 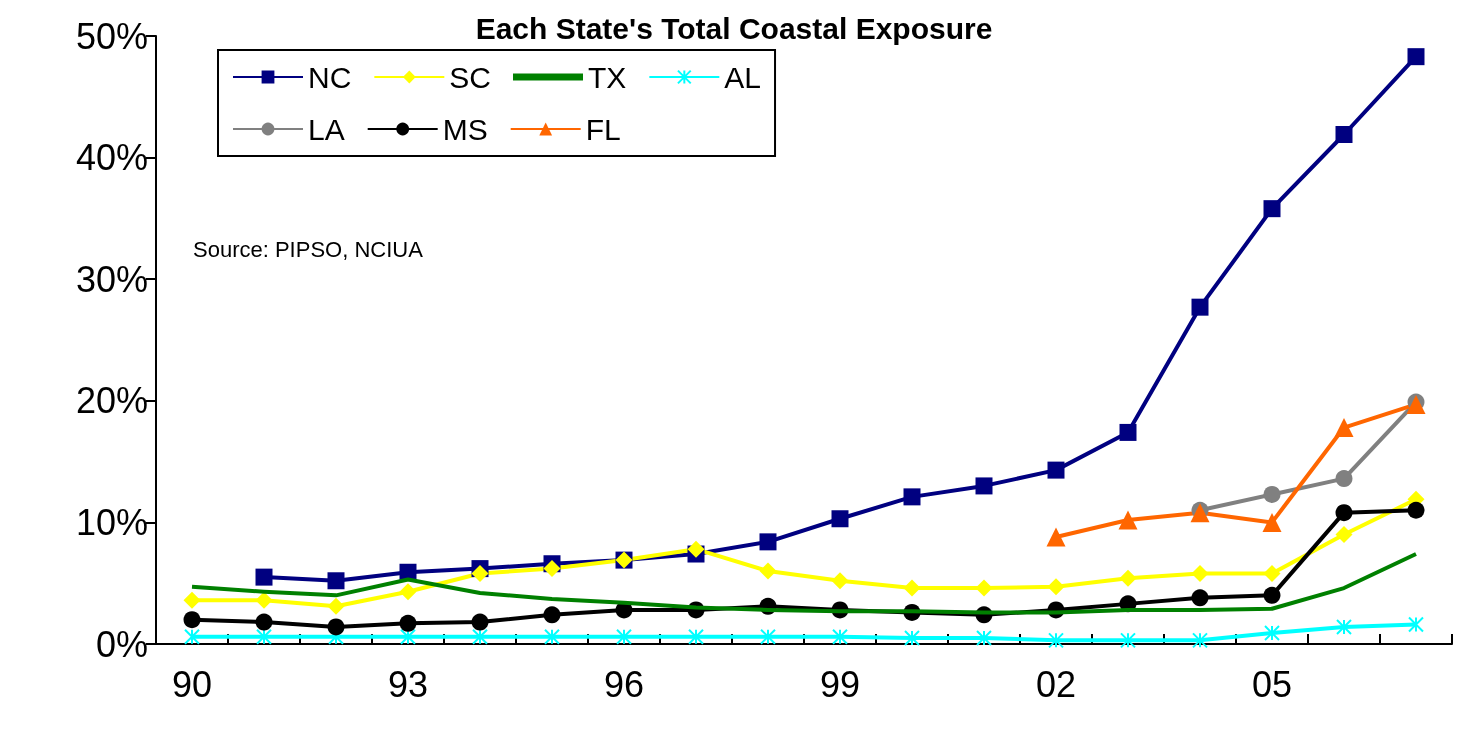 I want to click on x-tick-label: 99, so click(x=840, y=684).